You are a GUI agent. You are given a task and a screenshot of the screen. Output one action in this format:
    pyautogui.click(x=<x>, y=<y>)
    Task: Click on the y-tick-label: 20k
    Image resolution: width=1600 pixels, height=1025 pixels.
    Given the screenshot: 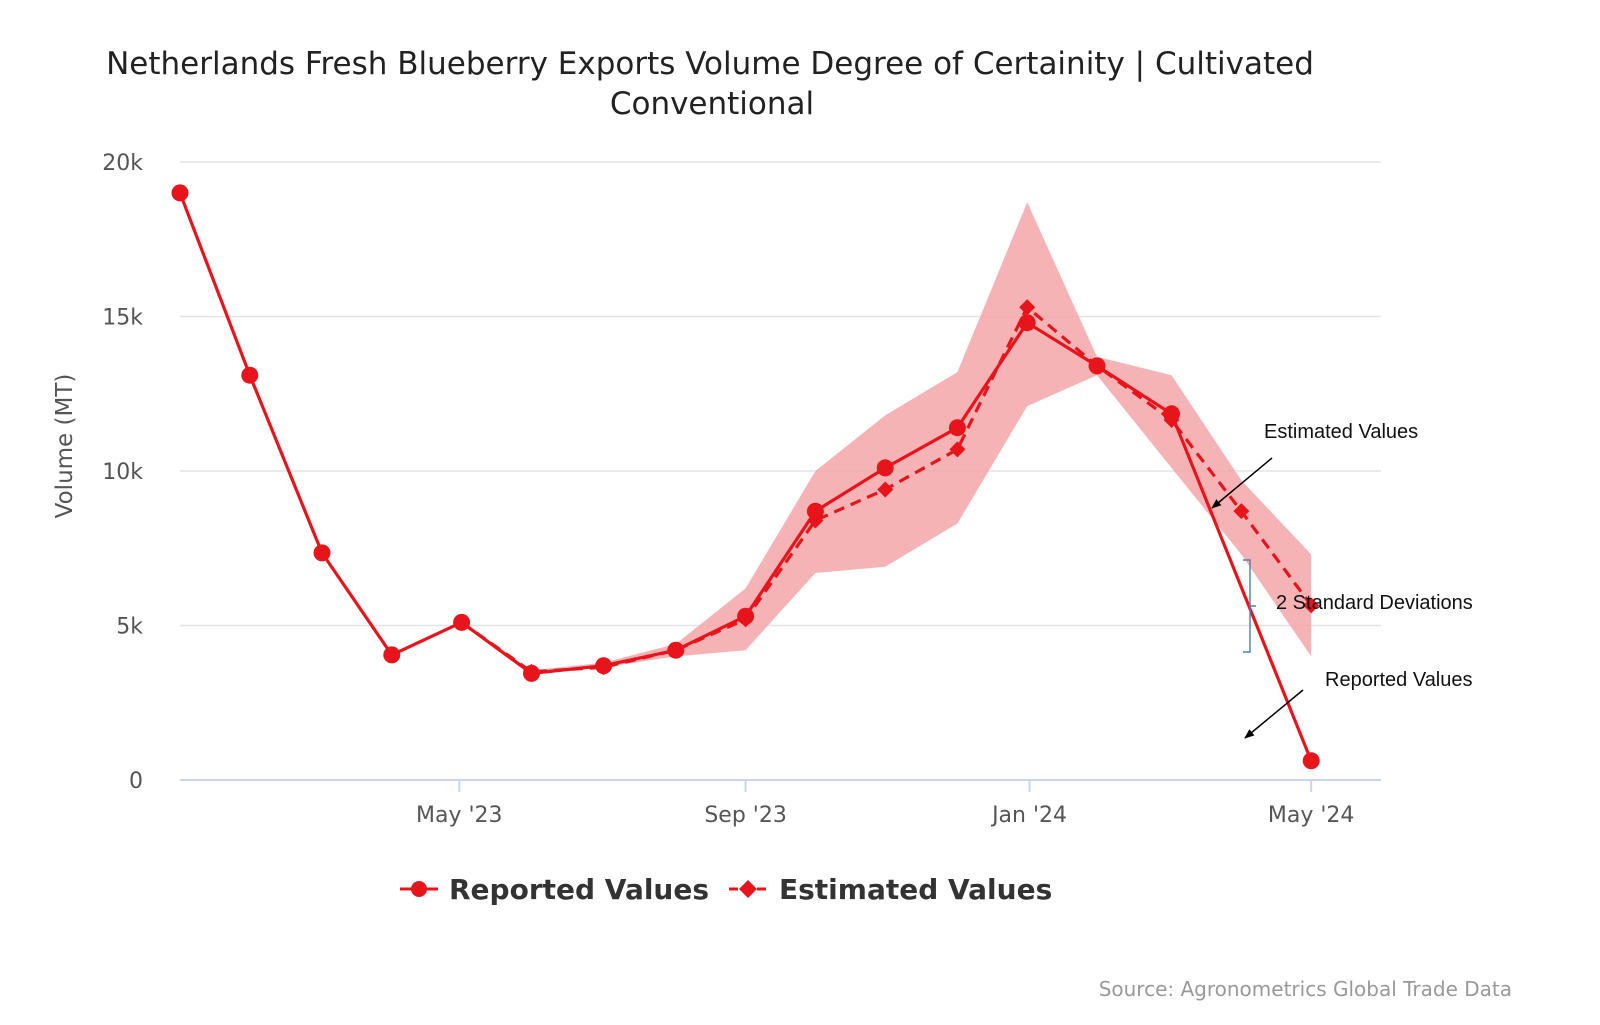 What is the action you would take?
    pyautogui.click(x=122, y=163)
    